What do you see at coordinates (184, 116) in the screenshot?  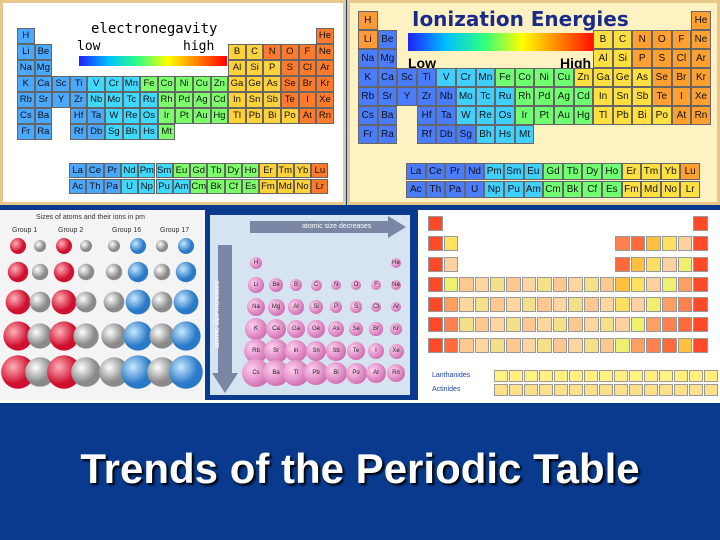 I see `element-cell: Pt` at bounding box center [184, 116].